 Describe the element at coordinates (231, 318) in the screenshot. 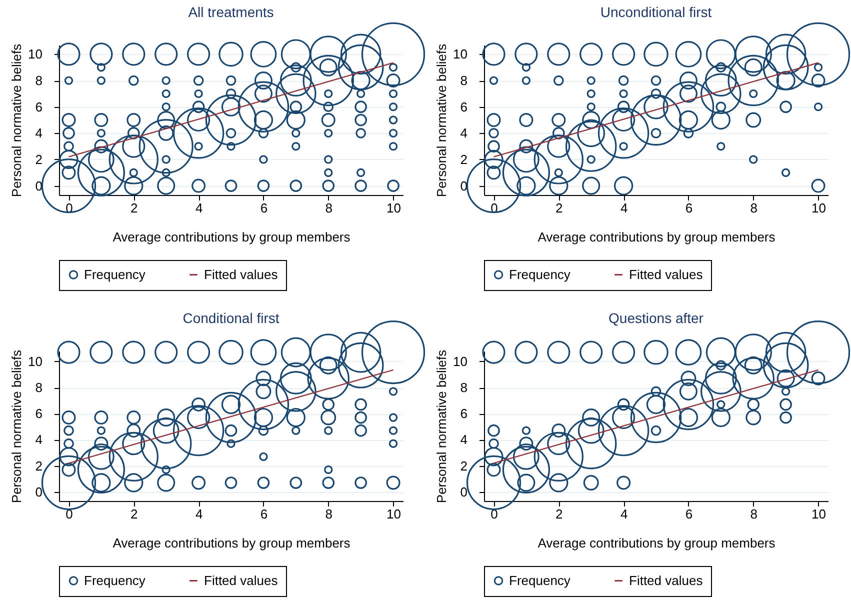

I see `chart-title: Conditional first` at that location.